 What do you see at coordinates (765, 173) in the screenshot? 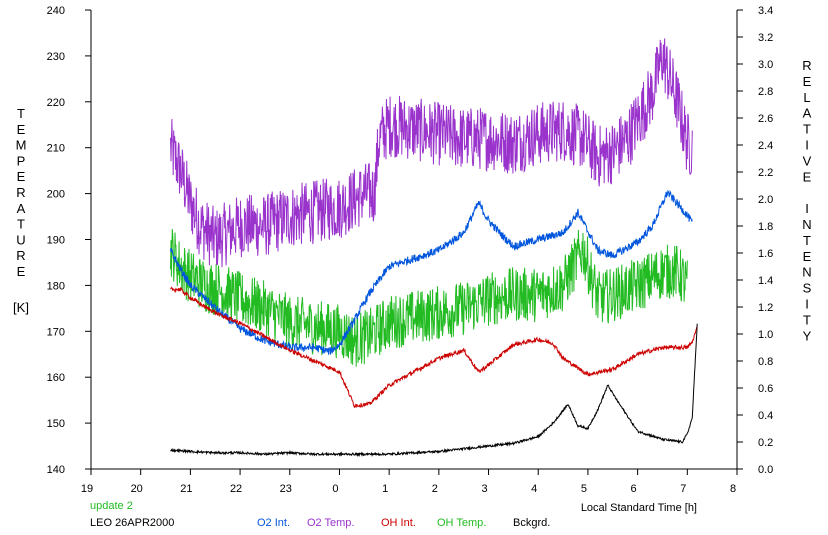
I see `right-tick-label: 2.2` at bounding box center [765, 173].